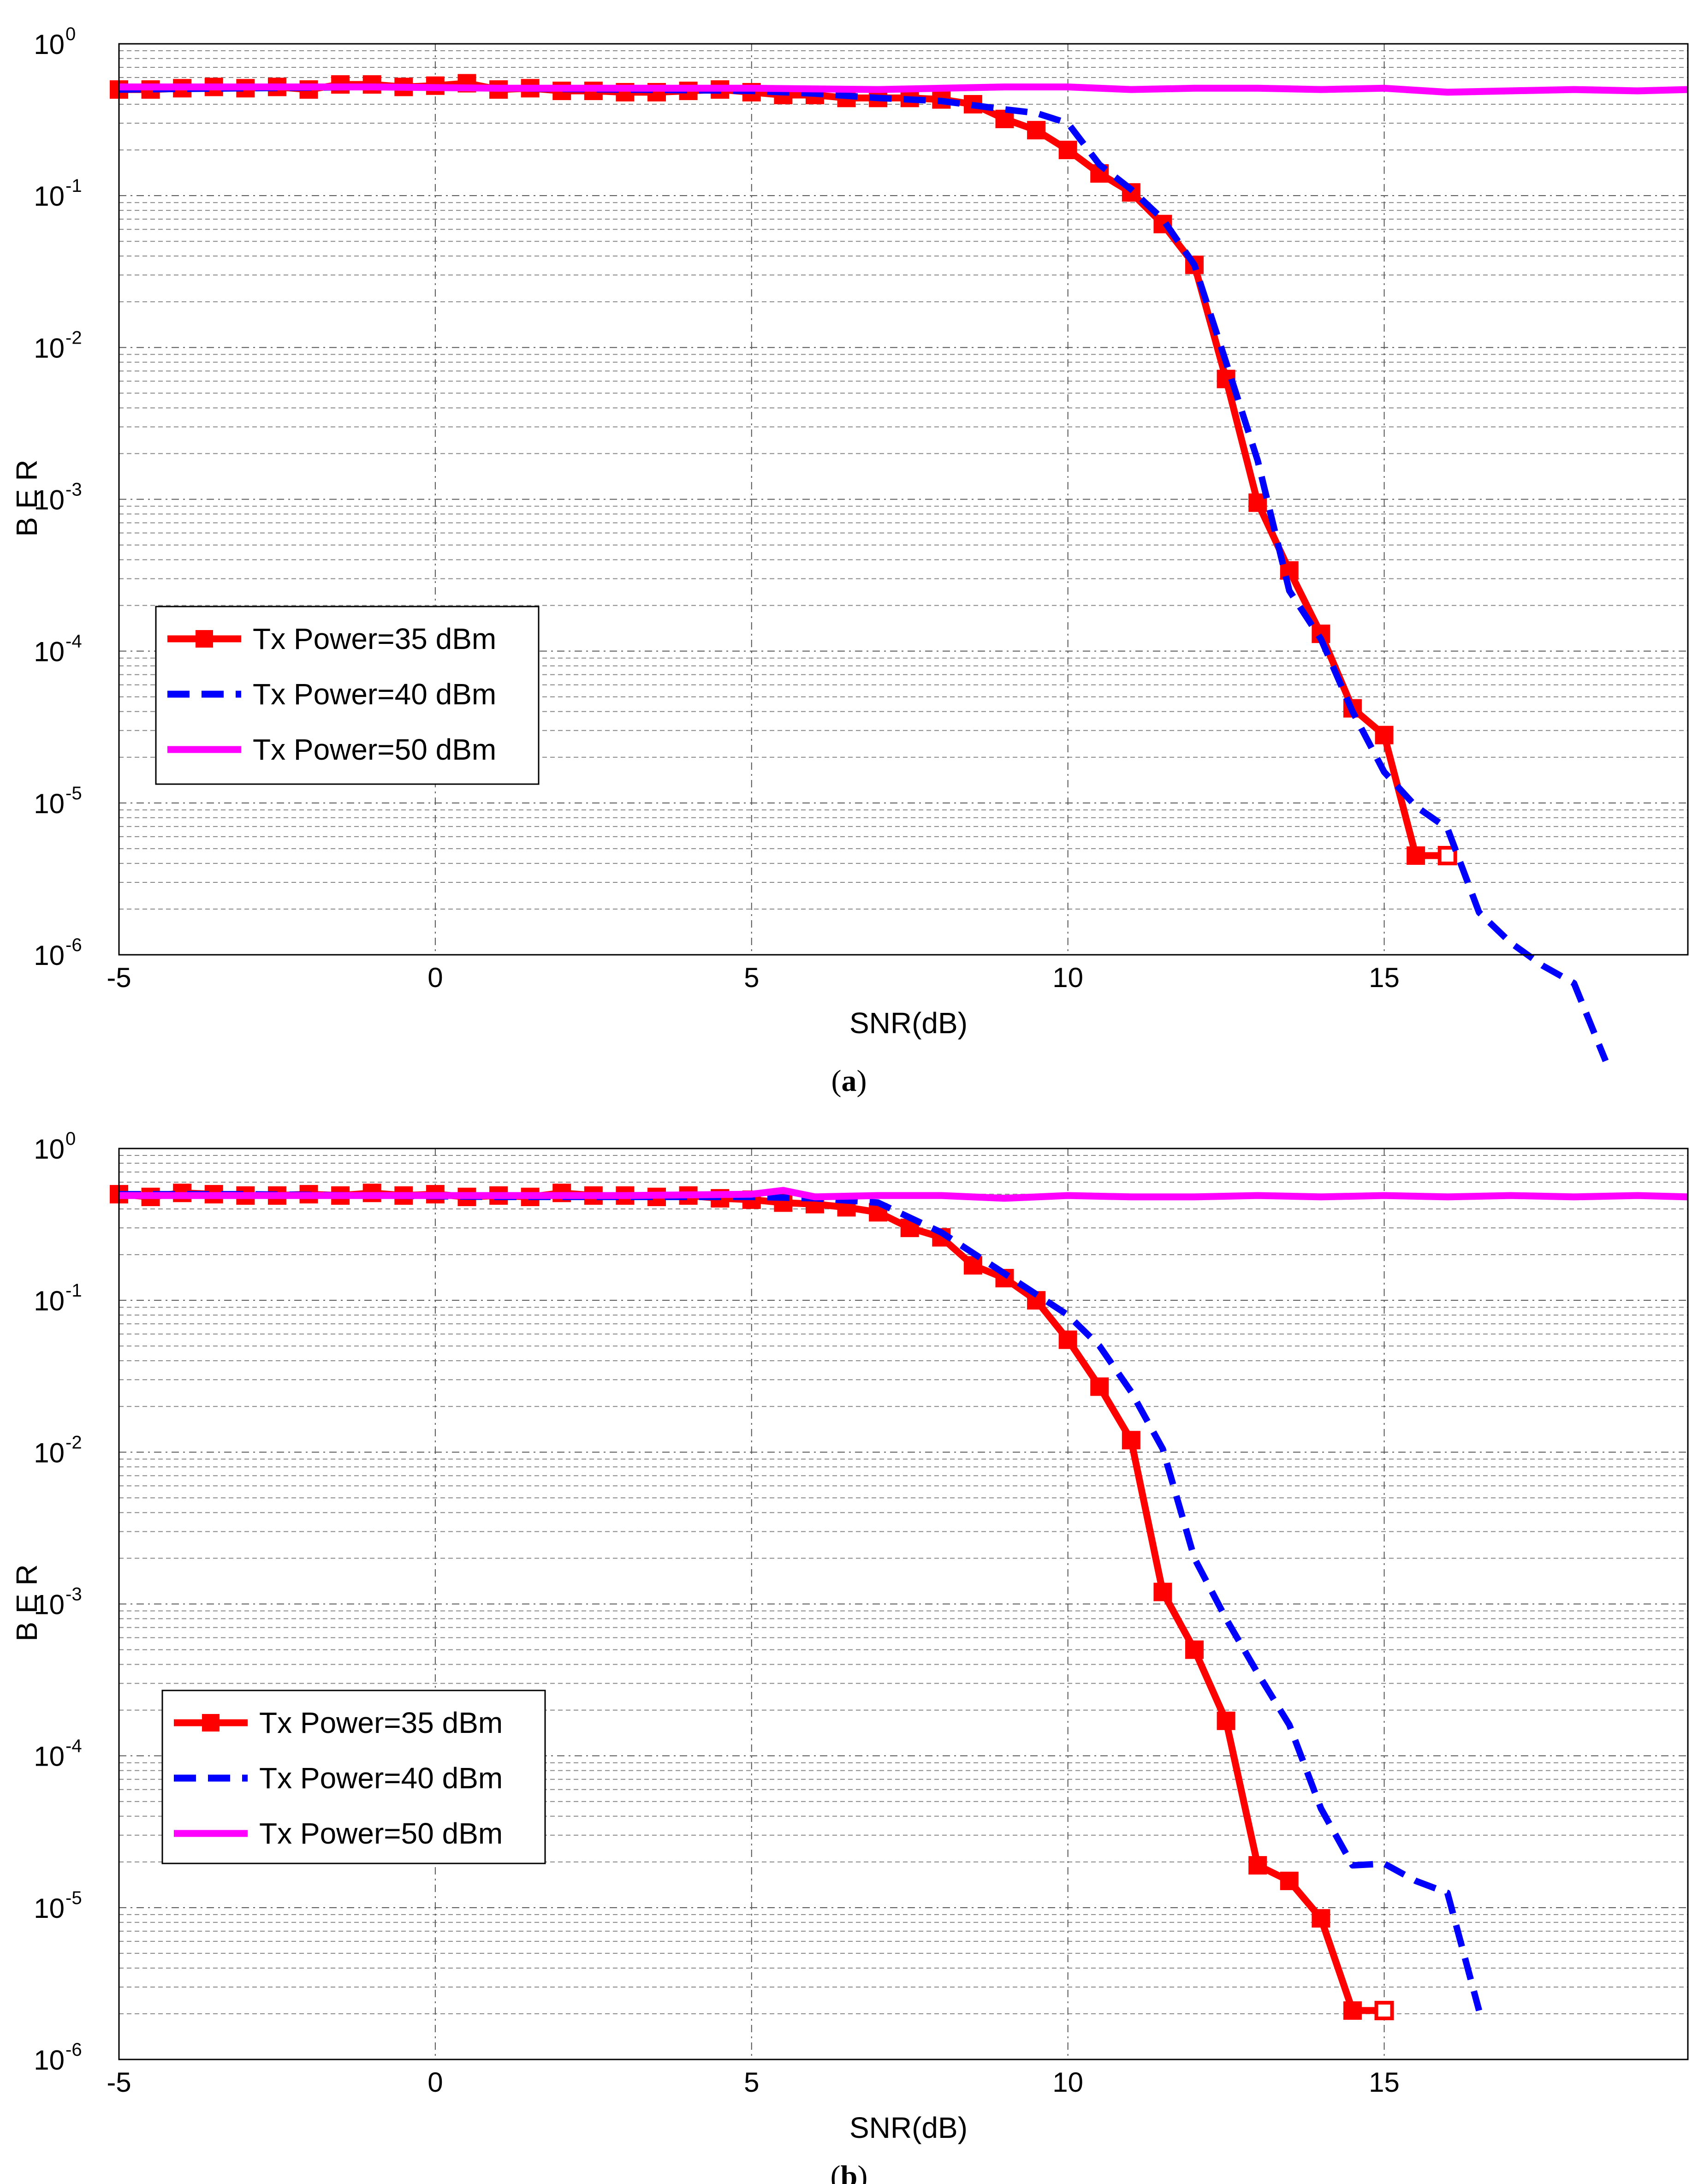 This screenshot has width=1698, height=2184. What do you see at coordinates (1384, 2010) in the screenshot?
I see `data-point-marker-last` at bounding box center [1384, 2010].